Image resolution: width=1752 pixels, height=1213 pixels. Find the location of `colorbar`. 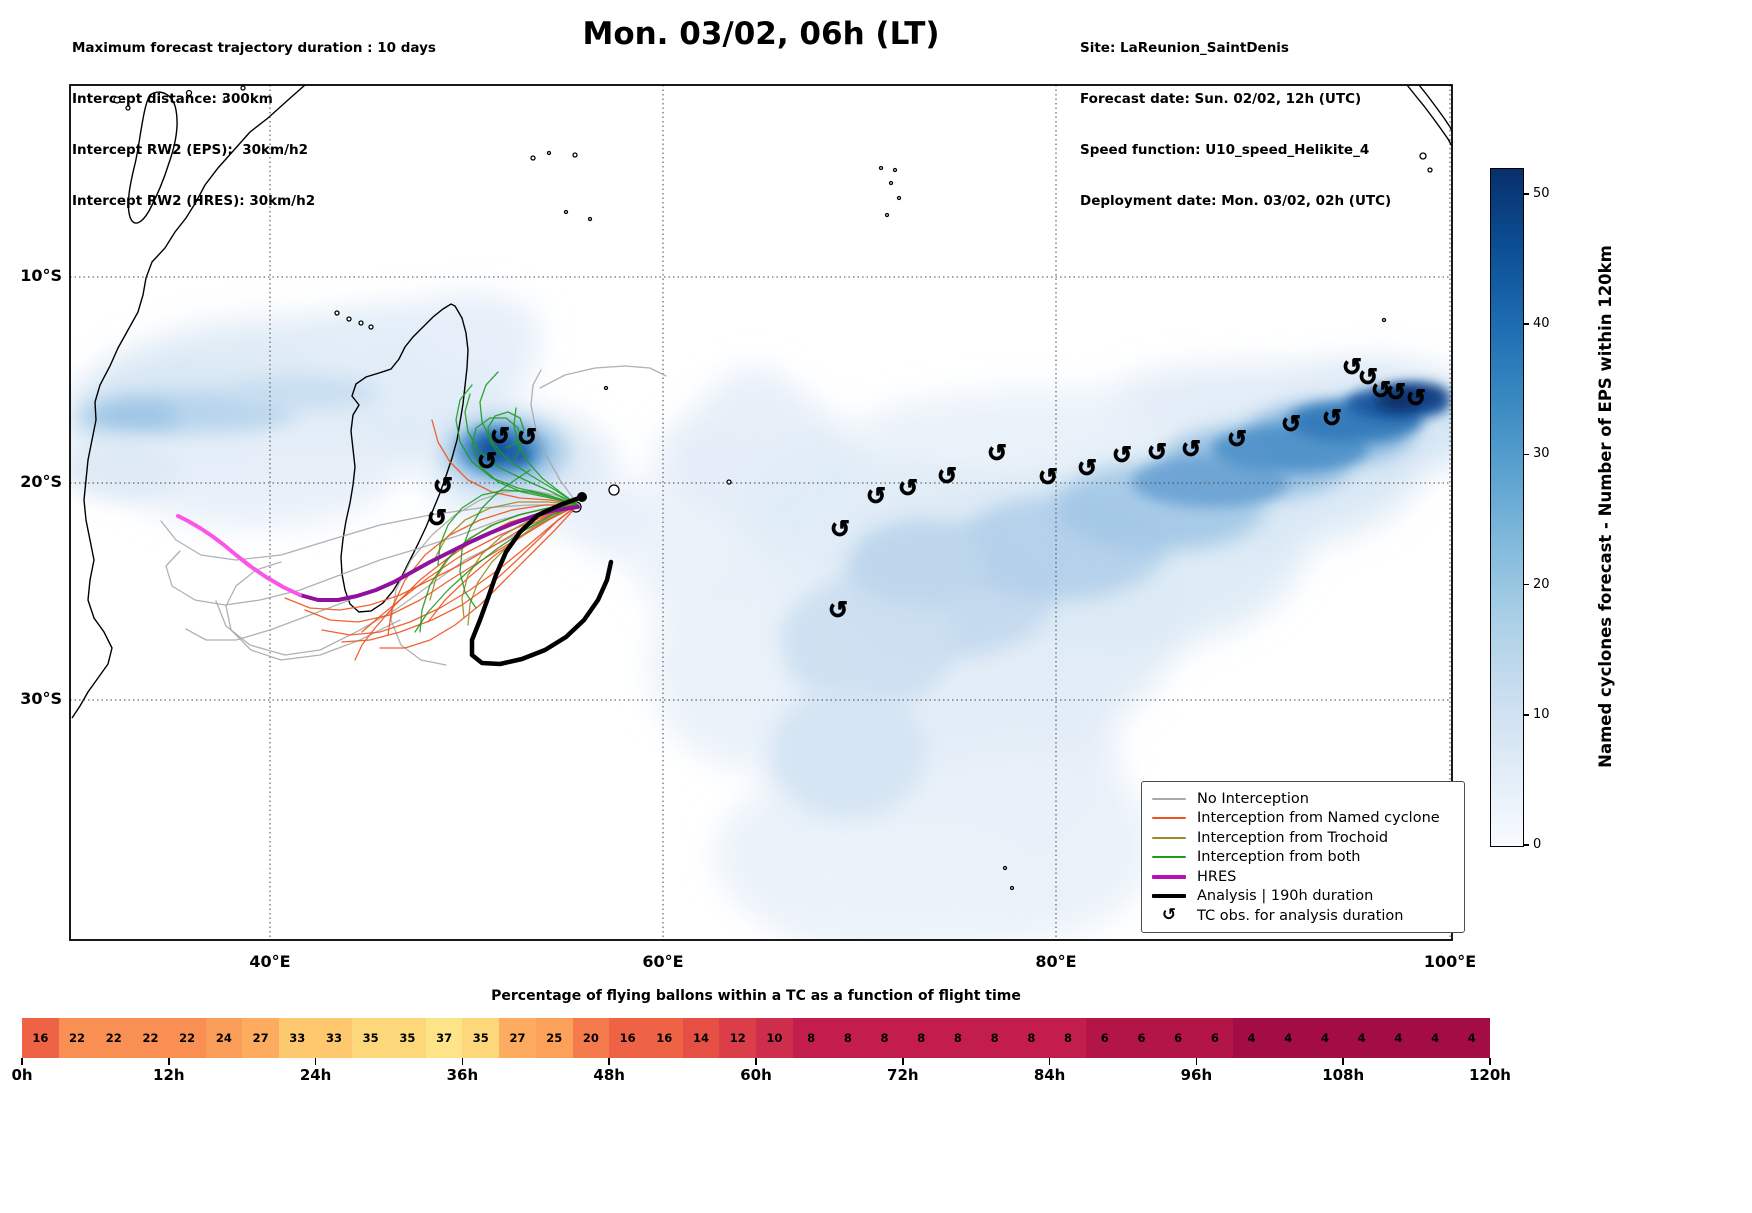

colorbar is located at coordinates (1507, 507).